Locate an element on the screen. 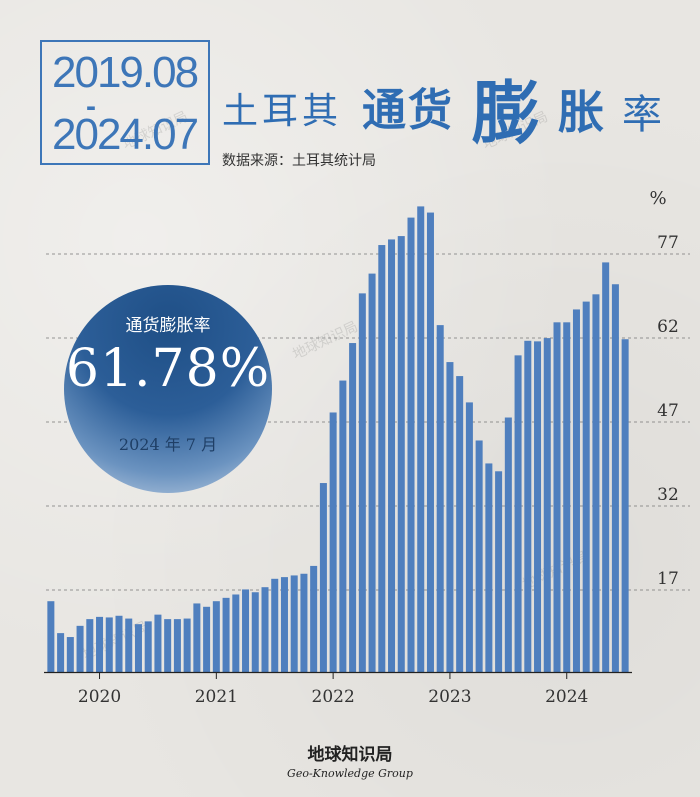  footer-brand: 地球知识局 is located at coordinates (350, 755).